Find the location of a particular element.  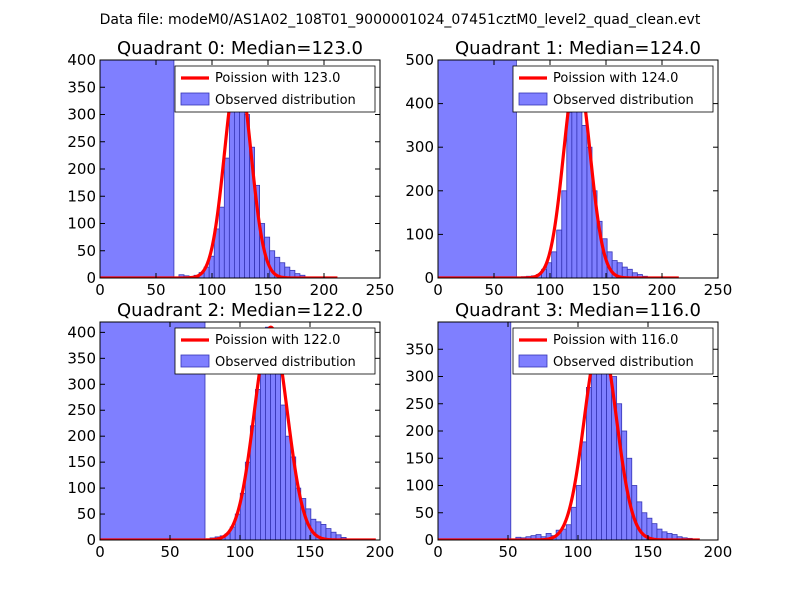

legend-label-poisson: Poission with 123.0 is located at coordinates (277, 78).